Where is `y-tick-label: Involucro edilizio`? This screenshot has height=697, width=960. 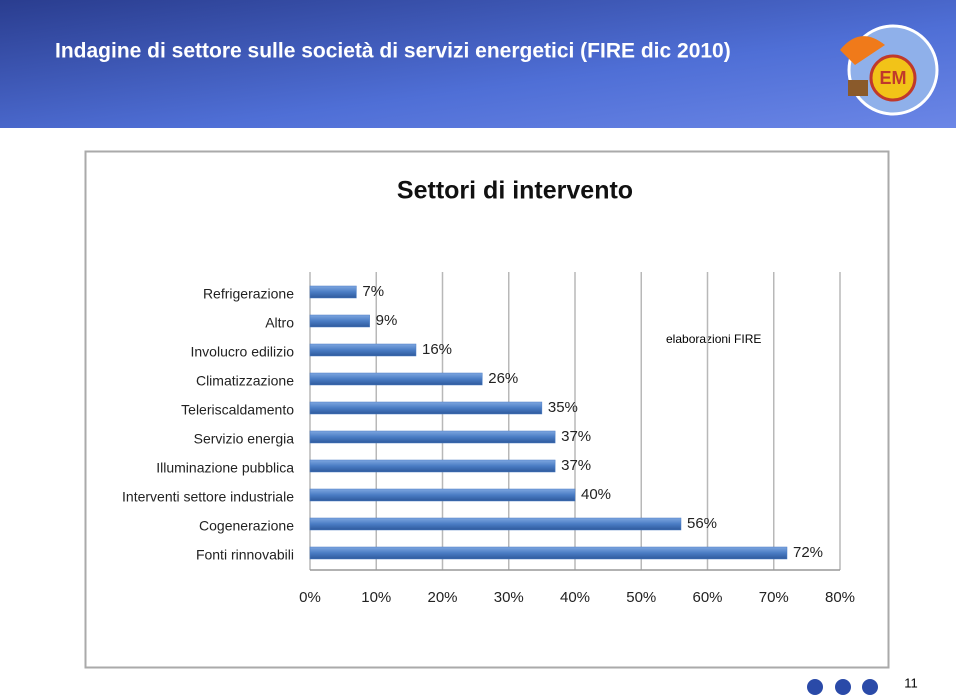 y-tick-label: Involucro edilizio is located at coordinates (243, 352).